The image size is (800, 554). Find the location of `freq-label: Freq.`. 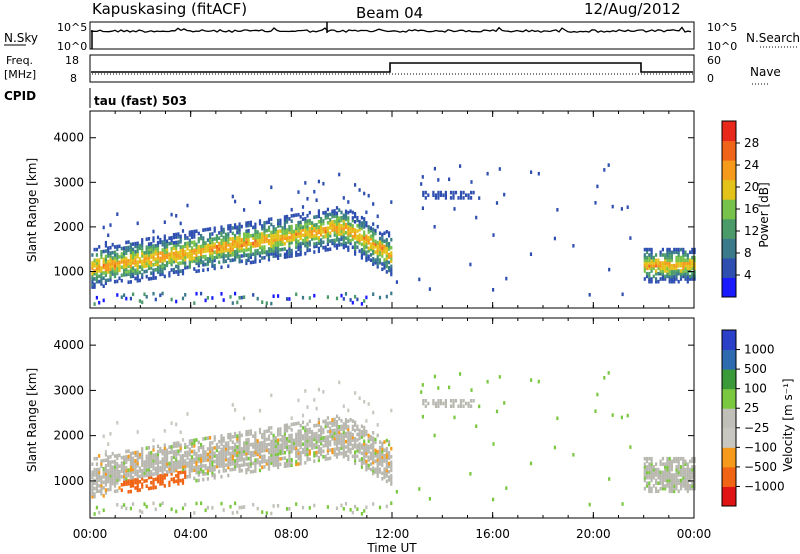

freq-label: Freq. is located at coordinates (19, 60).